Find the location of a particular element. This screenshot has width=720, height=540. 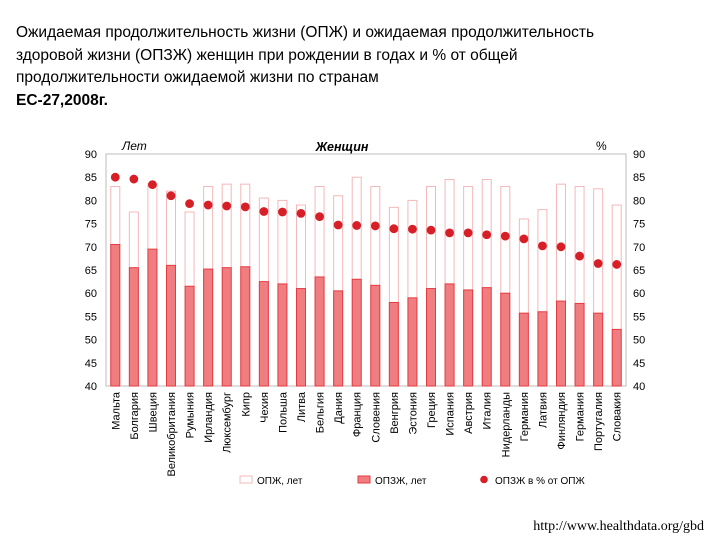

y-tick-right: 85 is located at coordinates (639, 178).